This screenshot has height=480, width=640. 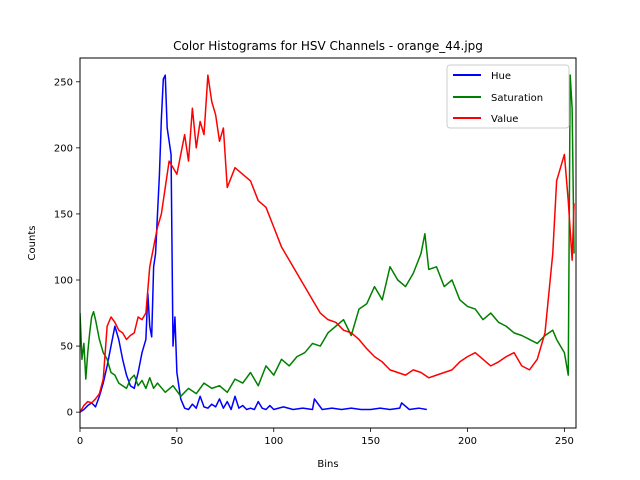 I want to click on y-tick-label: 0, so click(x=70, y=413).